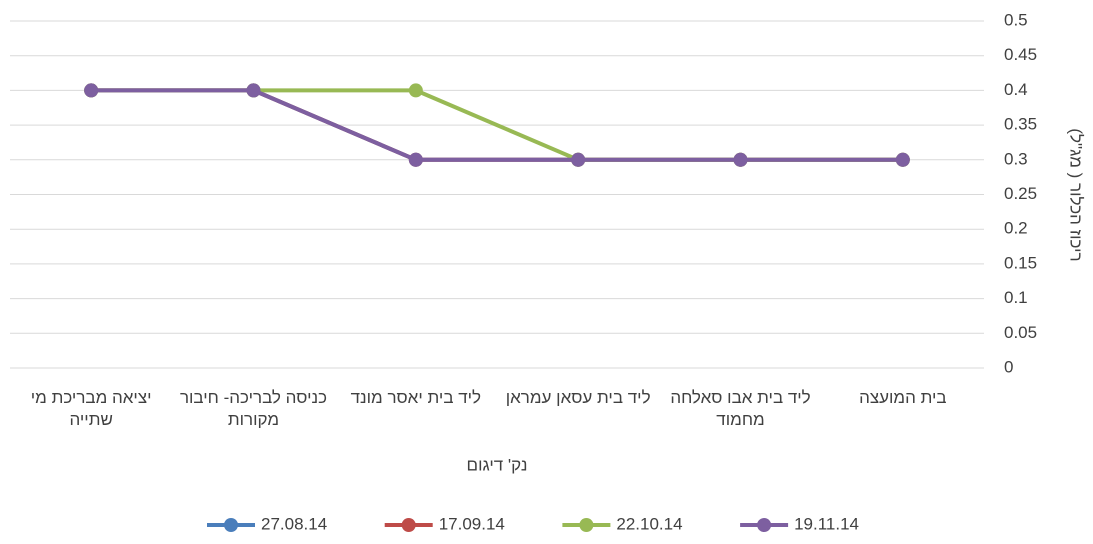 Image resolution: width=1093 pixels, height=544 pixels. I want to click on y-tick-label: 0.2, so click(1016, 228).